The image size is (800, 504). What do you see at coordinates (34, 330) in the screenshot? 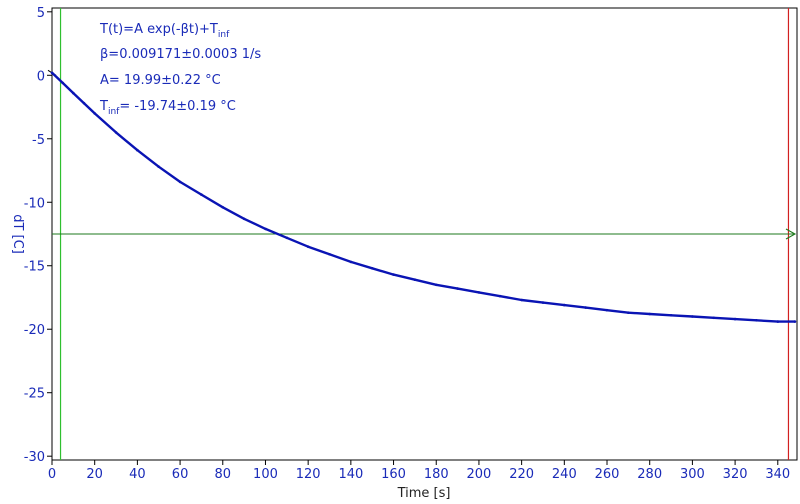
I see `y-tick-label: -20` at bounding box center [34, 330].